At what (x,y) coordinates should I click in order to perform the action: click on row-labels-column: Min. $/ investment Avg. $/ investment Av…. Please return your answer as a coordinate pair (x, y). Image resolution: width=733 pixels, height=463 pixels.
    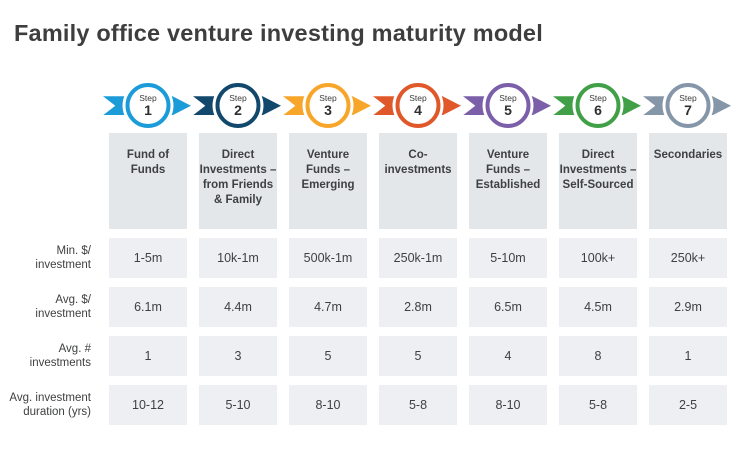
    Looking at the image, I should click on (51, 254).